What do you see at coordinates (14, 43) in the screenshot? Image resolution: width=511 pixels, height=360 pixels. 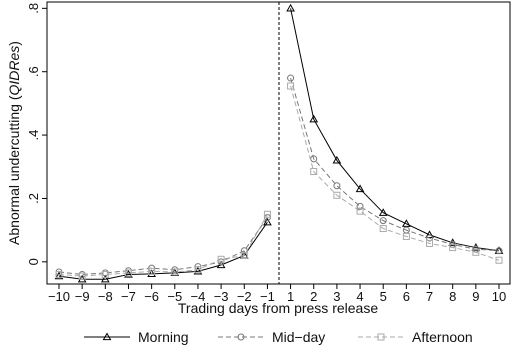 I see `y-axis-title-suffix: )` at bounding box center [14, 43].